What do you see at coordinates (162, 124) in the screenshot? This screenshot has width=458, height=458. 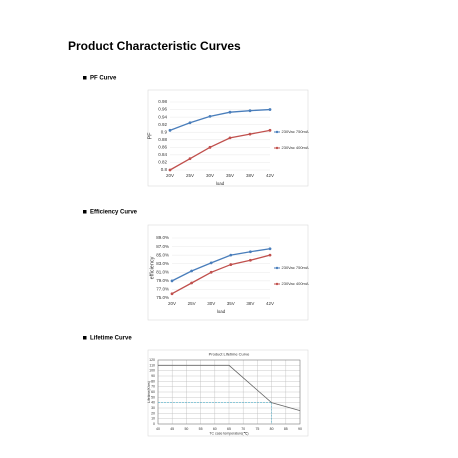 I see `y-tick-label: 0.92` at bounding box center [162, 124].